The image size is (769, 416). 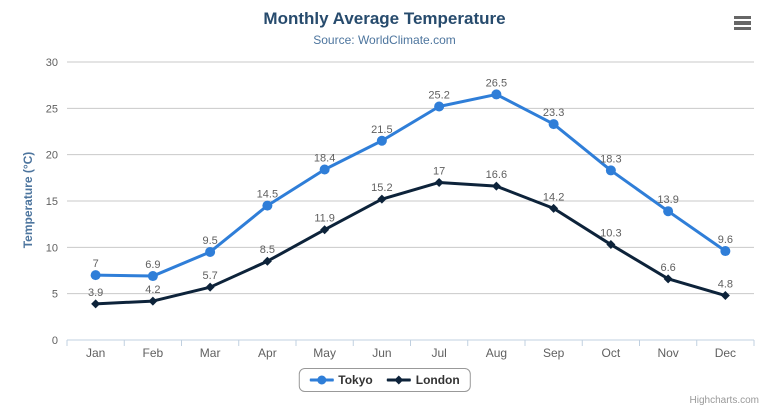 I want to click on data-label: 17, so click(x=439, y=171).